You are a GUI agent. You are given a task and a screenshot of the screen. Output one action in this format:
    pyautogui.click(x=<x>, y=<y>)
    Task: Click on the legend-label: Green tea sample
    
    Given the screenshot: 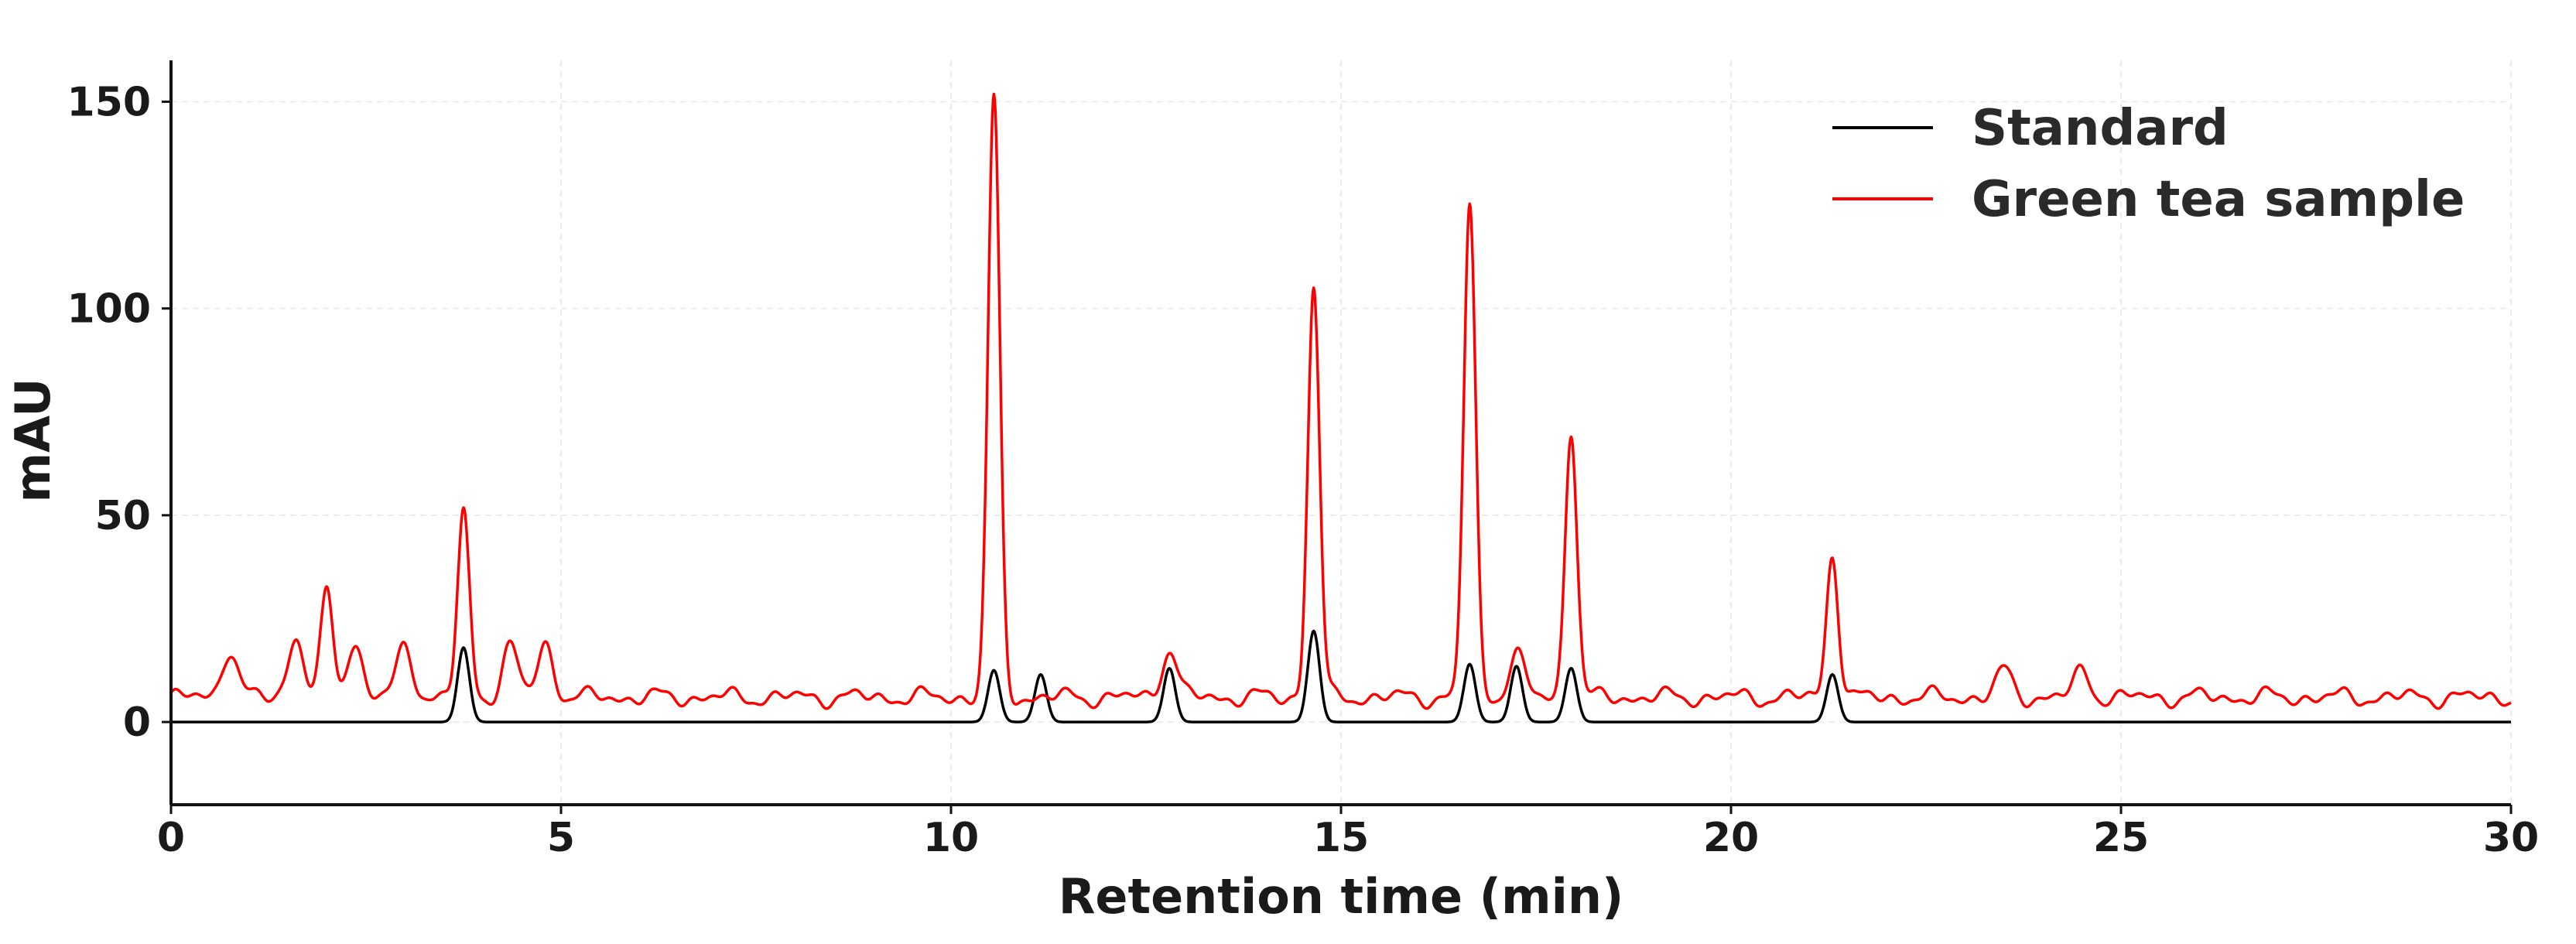 What is the action you would take?
    pyautogui.click(x=2219, y=200)
    